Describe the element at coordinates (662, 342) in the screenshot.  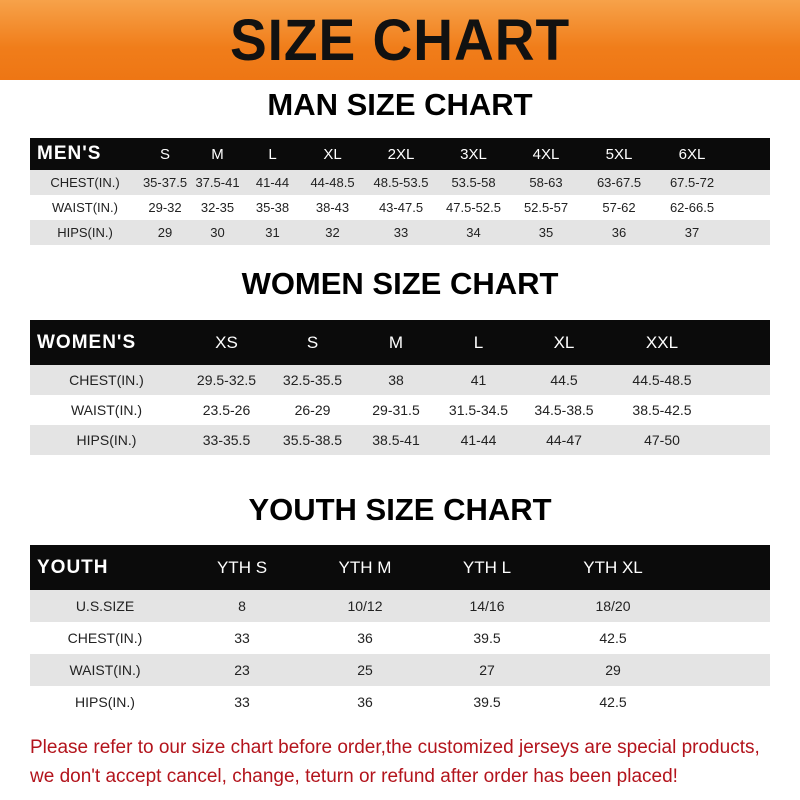
I see `table-cell: XXL` at that location.